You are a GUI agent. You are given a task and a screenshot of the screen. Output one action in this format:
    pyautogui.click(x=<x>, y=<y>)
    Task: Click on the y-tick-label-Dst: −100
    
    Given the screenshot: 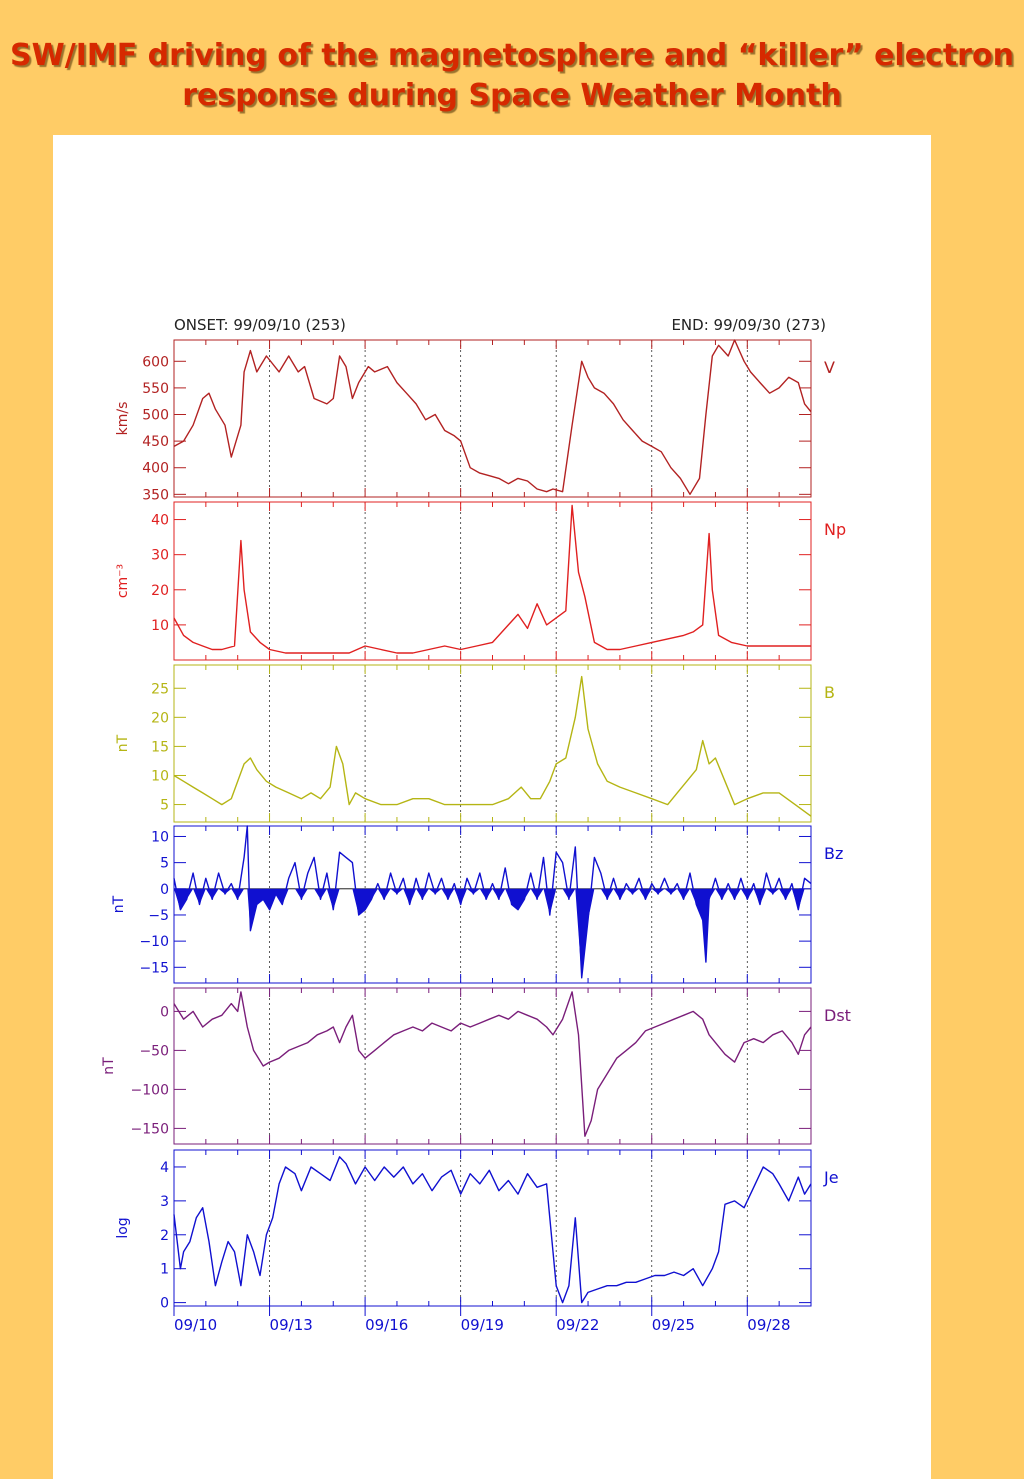 What is the action you would take?
    pyautogui.click(x=150, y=1090)
    